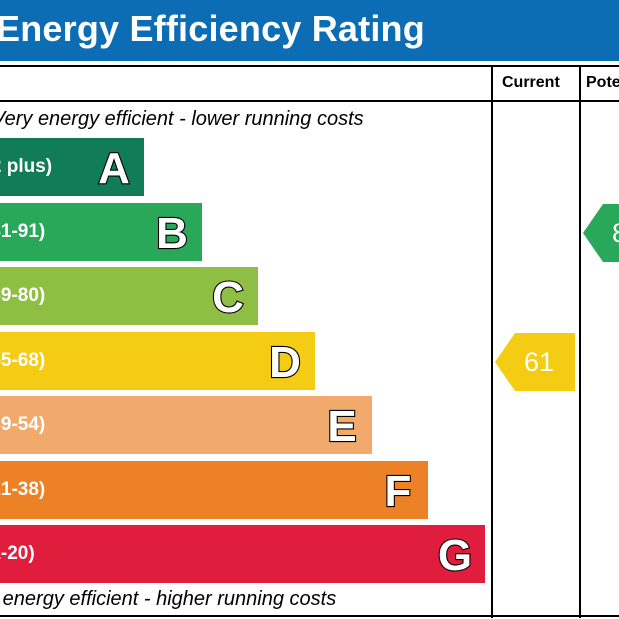  What do you see at coordinates (23, 424) in the screenshot?
I see `band-range-label: (39-54)` at bounding box center [23, 424].